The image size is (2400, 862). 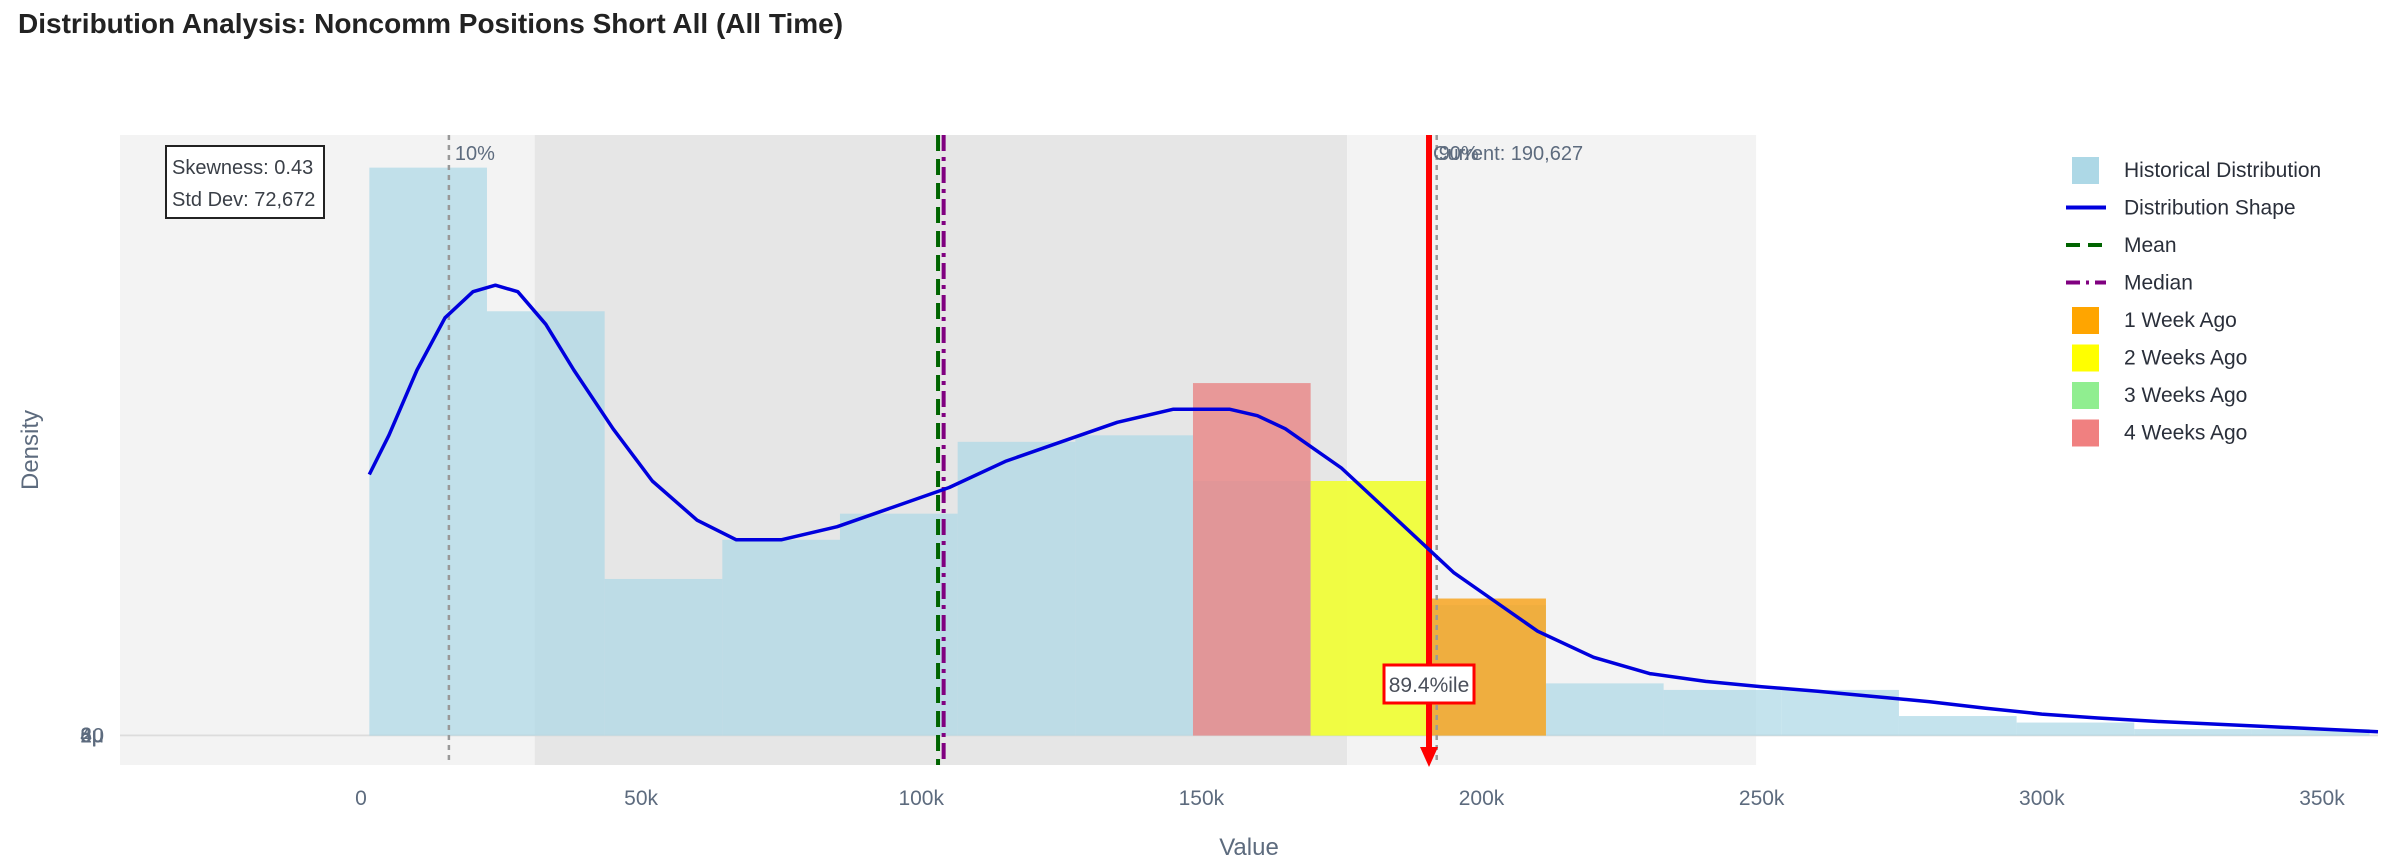 I want to click on legend-item: Distribution Shape, so click(x=2181, y=208).